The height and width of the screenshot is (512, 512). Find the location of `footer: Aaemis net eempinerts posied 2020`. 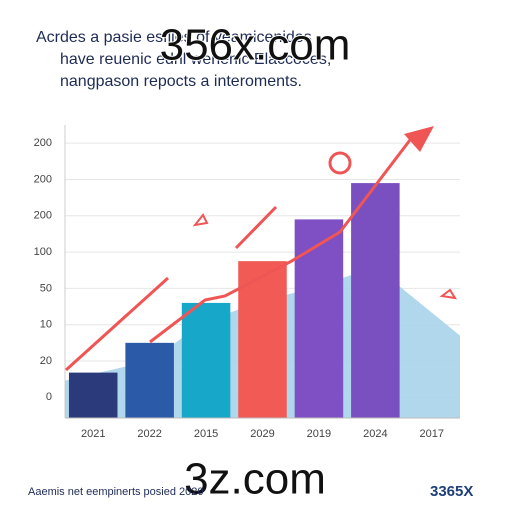

footer: Aaemis net eempinerts posied 2020 is located at coordinates (116, 492).